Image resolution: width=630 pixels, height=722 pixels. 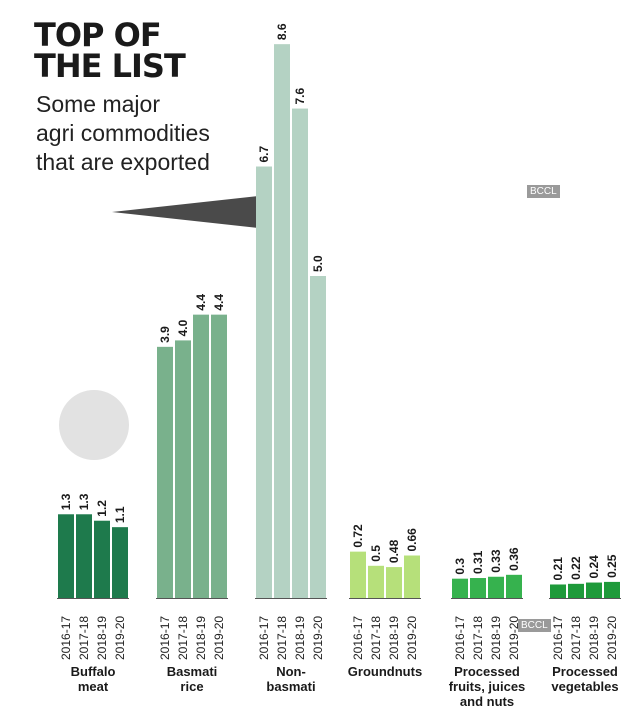 I want to click on group-label: Processed vegetables, so click(x=584, y=679).